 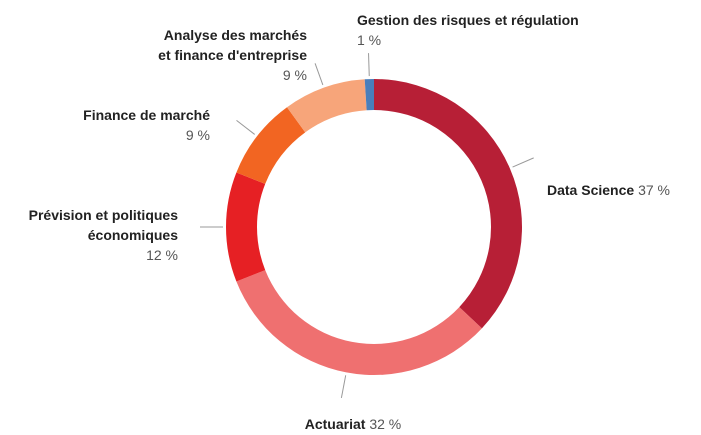 What do you see at coordinates (369, 40) in the screenshot?
I see `value-label: 1 %` at bounding box center [369, 40].